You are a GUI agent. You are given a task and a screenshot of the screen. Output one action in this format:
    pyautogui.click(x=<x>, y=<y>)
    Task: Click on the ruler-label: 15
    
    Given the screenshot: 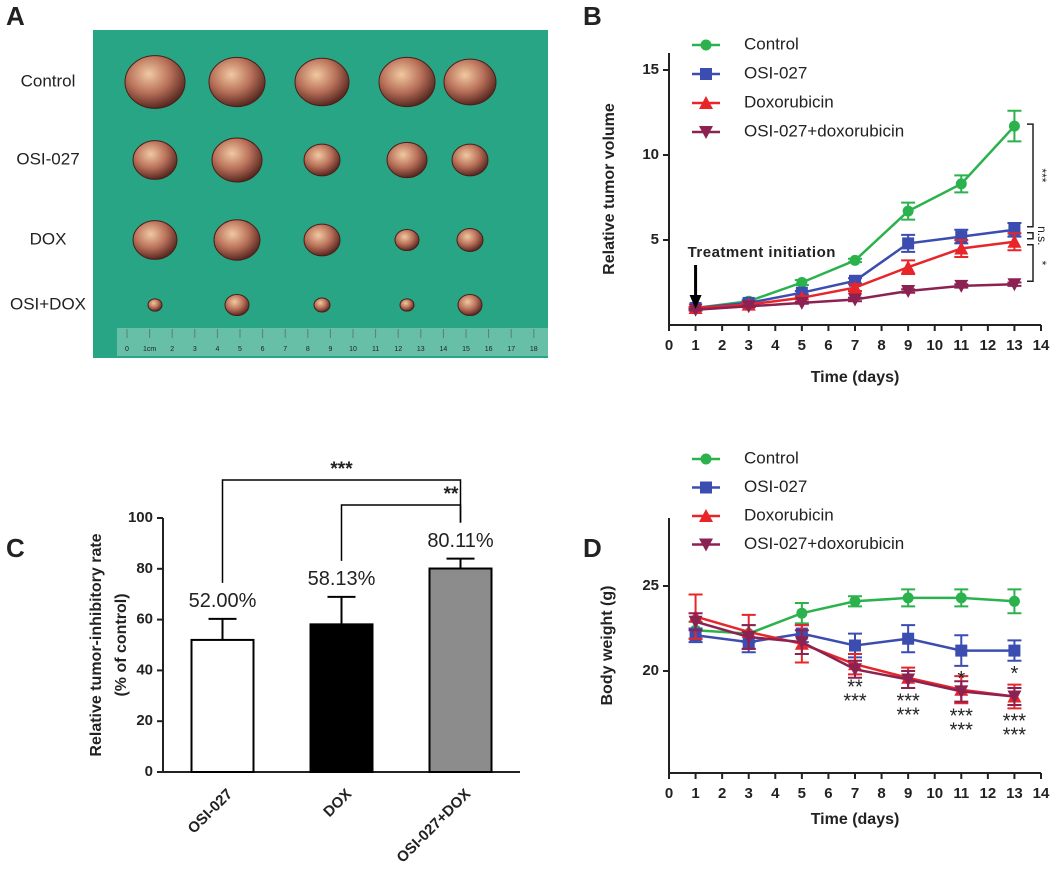 What is the action you would take?
    pyautogui.click(x=466, y=349)
    